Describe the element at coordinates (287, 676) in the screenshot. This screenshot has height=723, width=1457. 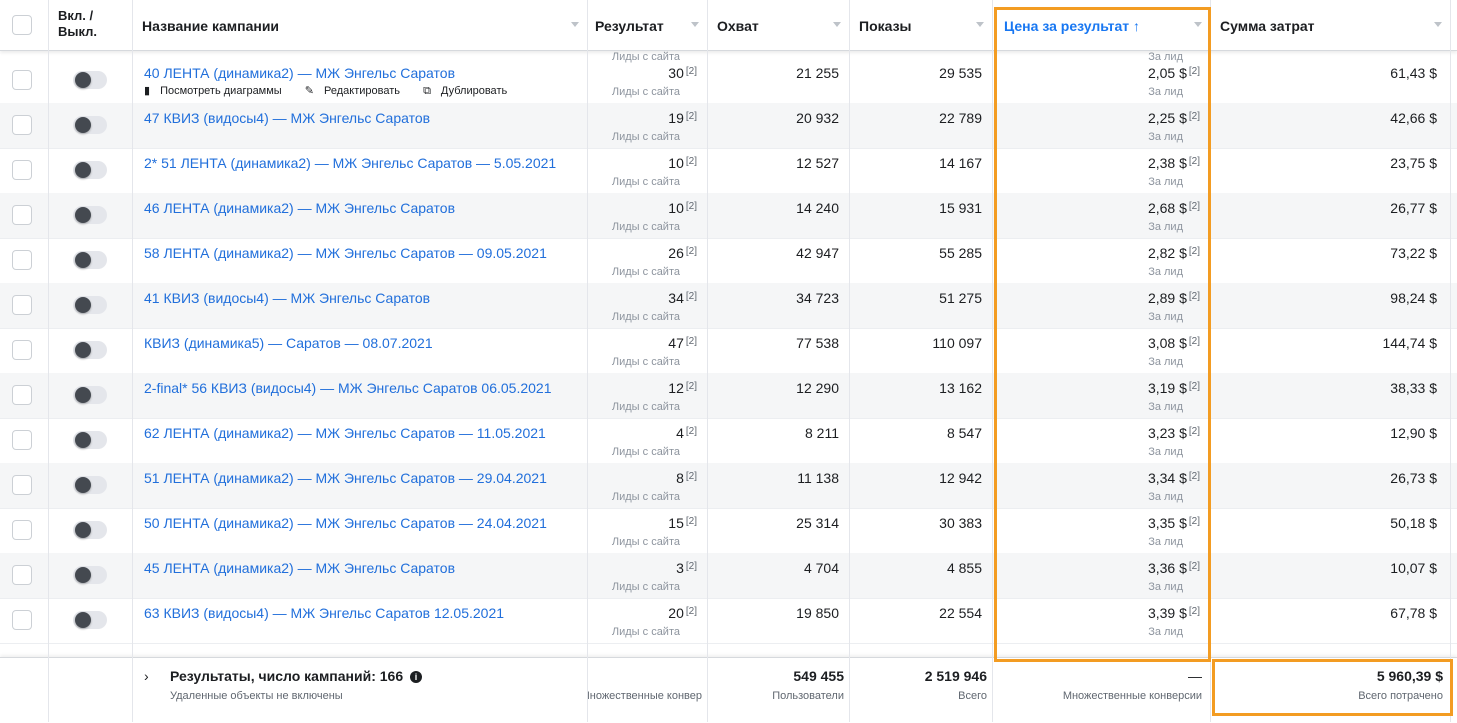
I see `summary-title-text: Результаты, число кампаний: 166` at that location.